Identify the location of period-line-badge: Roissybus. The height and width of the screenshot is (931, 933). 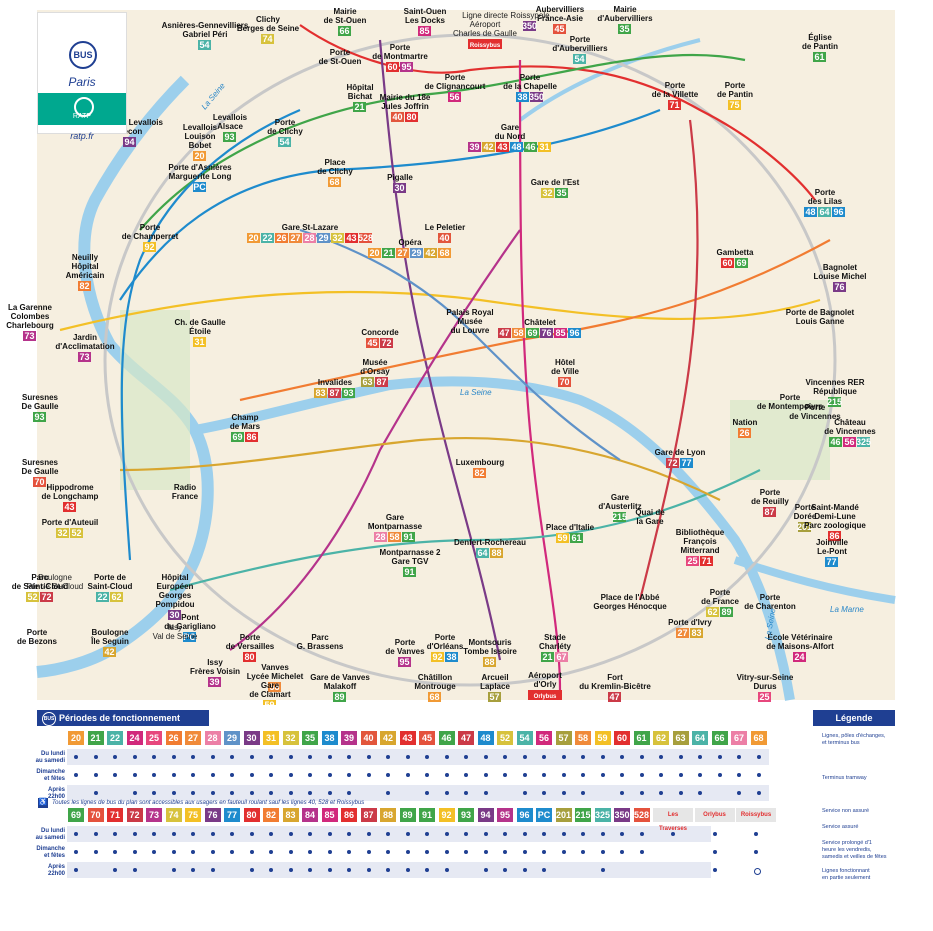
(756, 815).